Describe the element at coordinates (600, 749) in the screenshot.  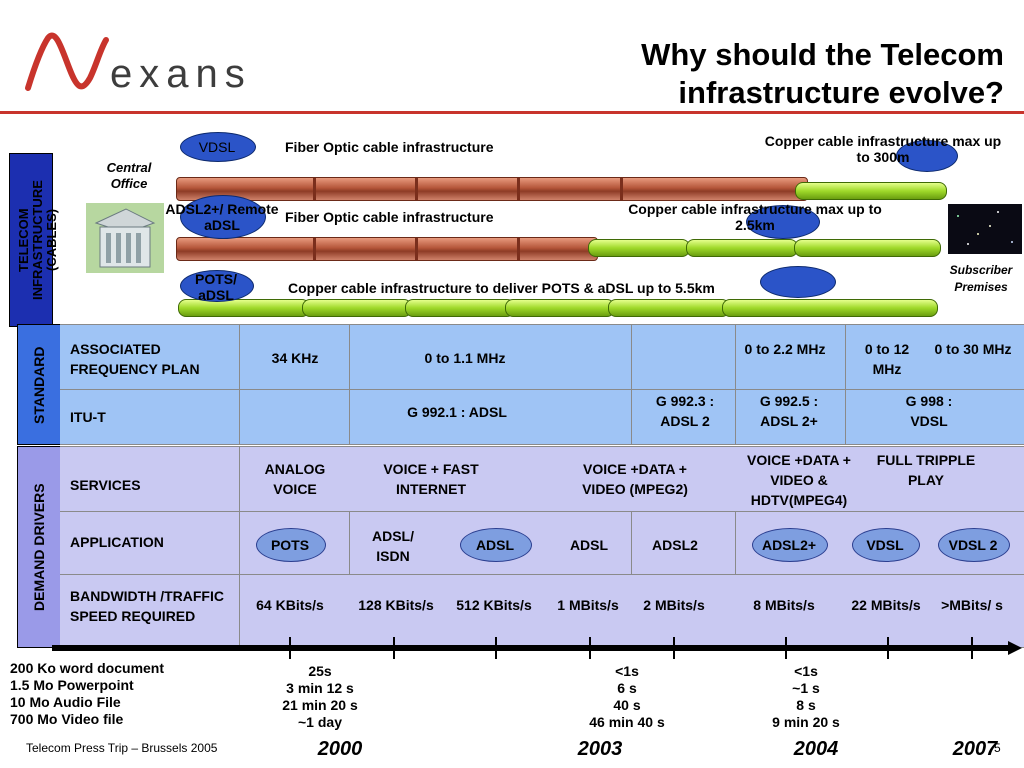
I see `year-2003: 2003` at that location.